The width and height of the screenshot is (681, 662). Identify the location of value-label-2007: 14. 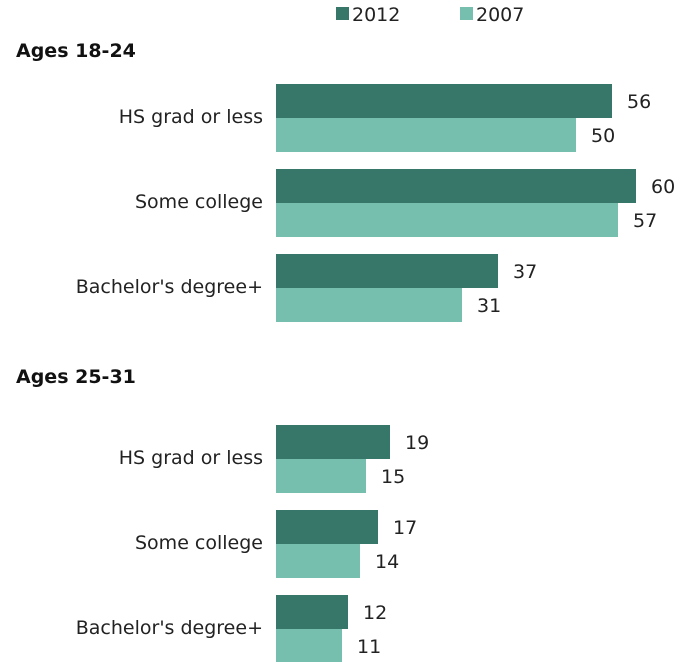
(387, 562).